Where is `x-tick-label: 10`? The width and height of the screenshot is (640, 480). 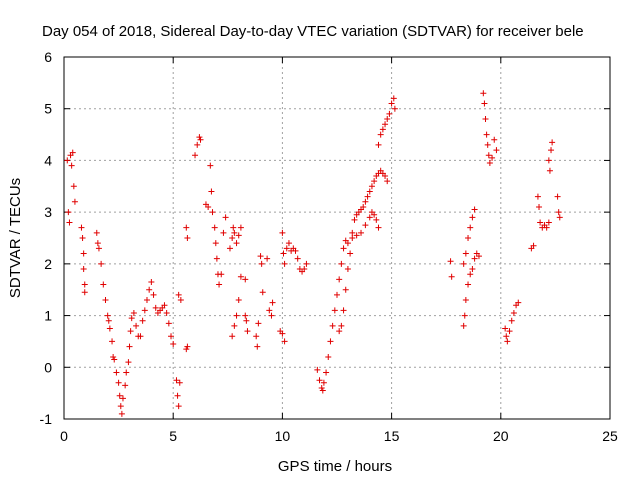 x-tick-label: 10 is located at coordinates (283, 436).